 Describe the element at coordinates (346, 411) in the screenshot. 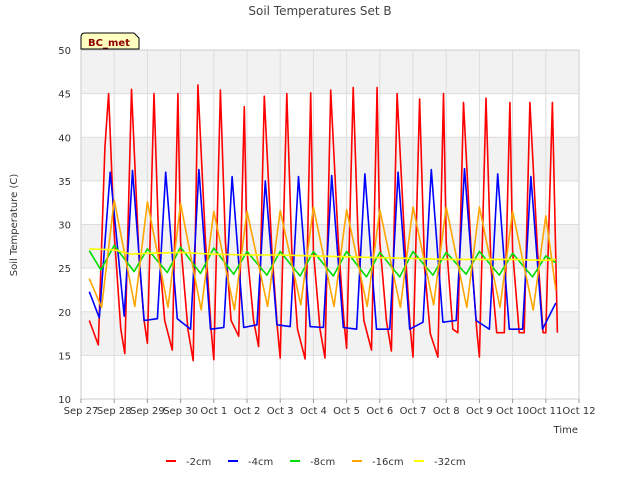

I see `x-tick-label: Oct 5` at that location.